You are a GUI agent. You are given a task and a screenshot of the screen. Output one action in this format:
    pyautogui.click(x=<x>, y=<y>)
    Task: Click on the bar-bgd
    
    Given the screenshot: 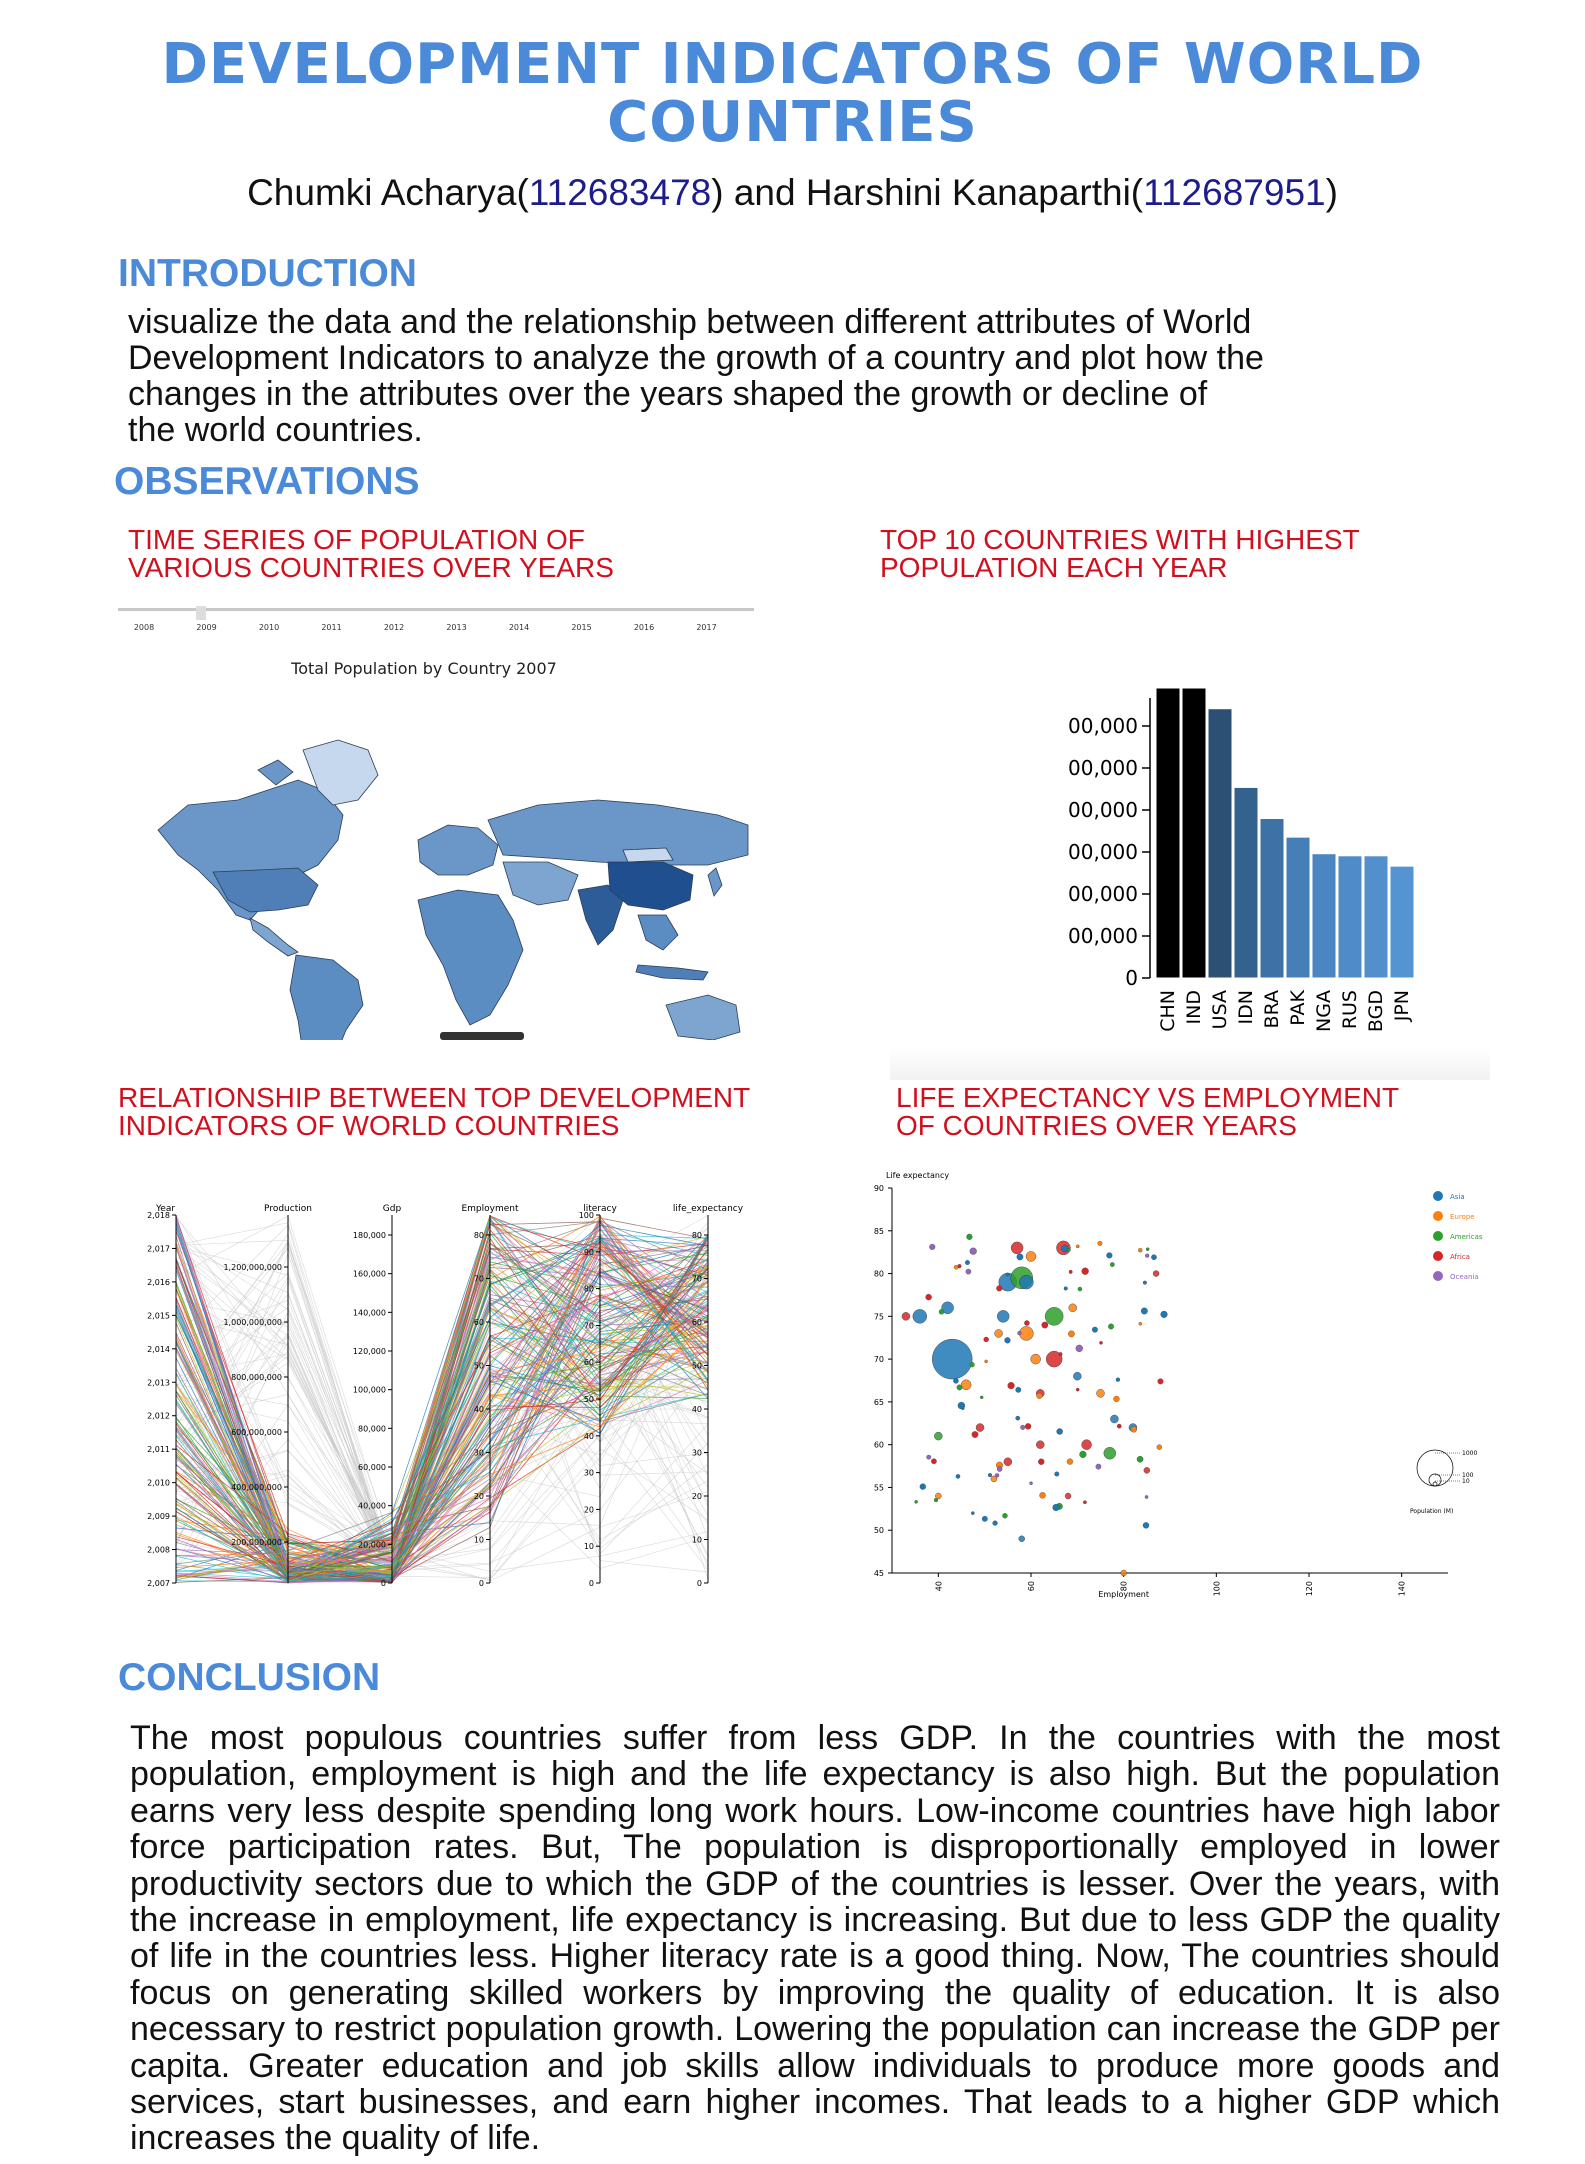 What is the action you would take?
    pyautogui.click(x=1376, y=917)
    